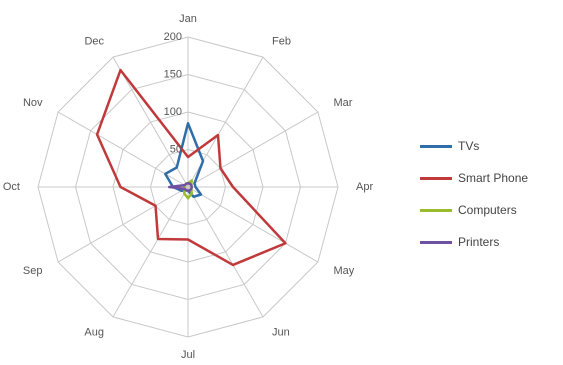 The image size is (563, 365). Describe the element at coordinates (436, 210) in the screenshot. I see `legend-swatch-computers` at that location.